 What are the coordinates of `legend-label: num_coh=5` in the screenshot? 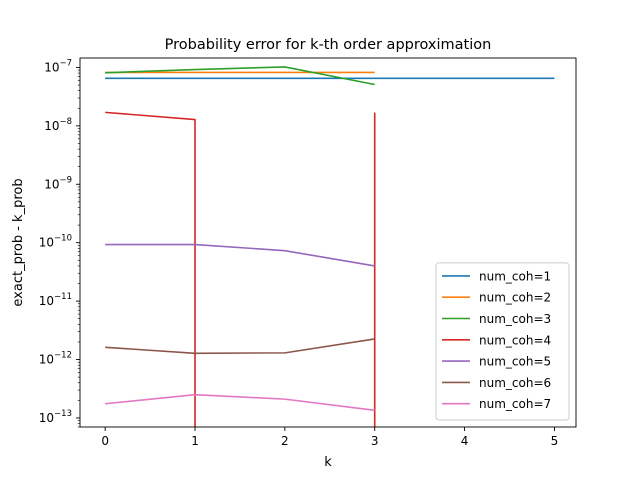 It's located at (515, 362).